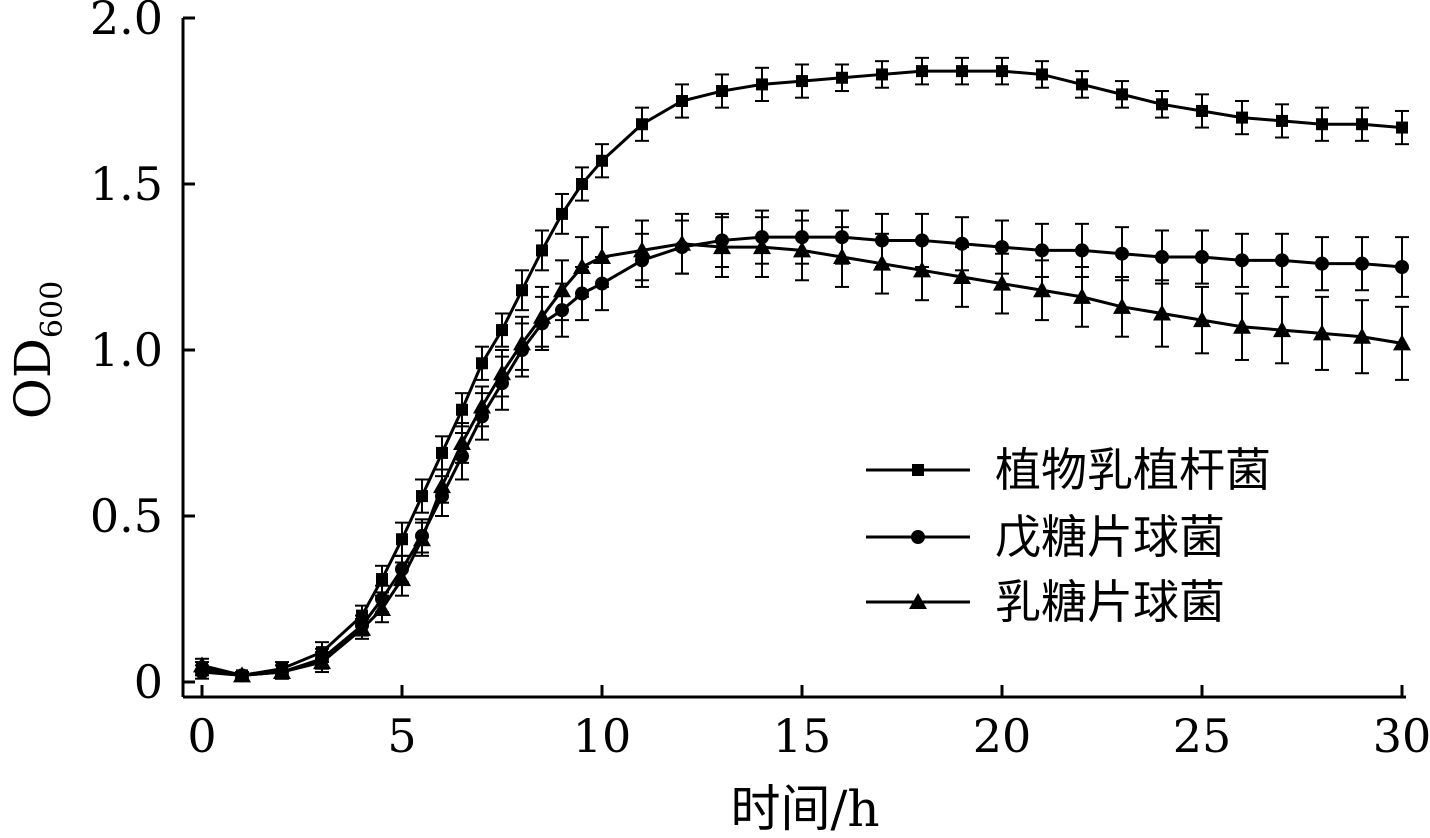 Image resolution: width=1430 pixels, height=838 pixels. Describe the element at coordinates (1110, 602) in the screenshot. I see `legend-label: 乳糖片球菌` at that location.